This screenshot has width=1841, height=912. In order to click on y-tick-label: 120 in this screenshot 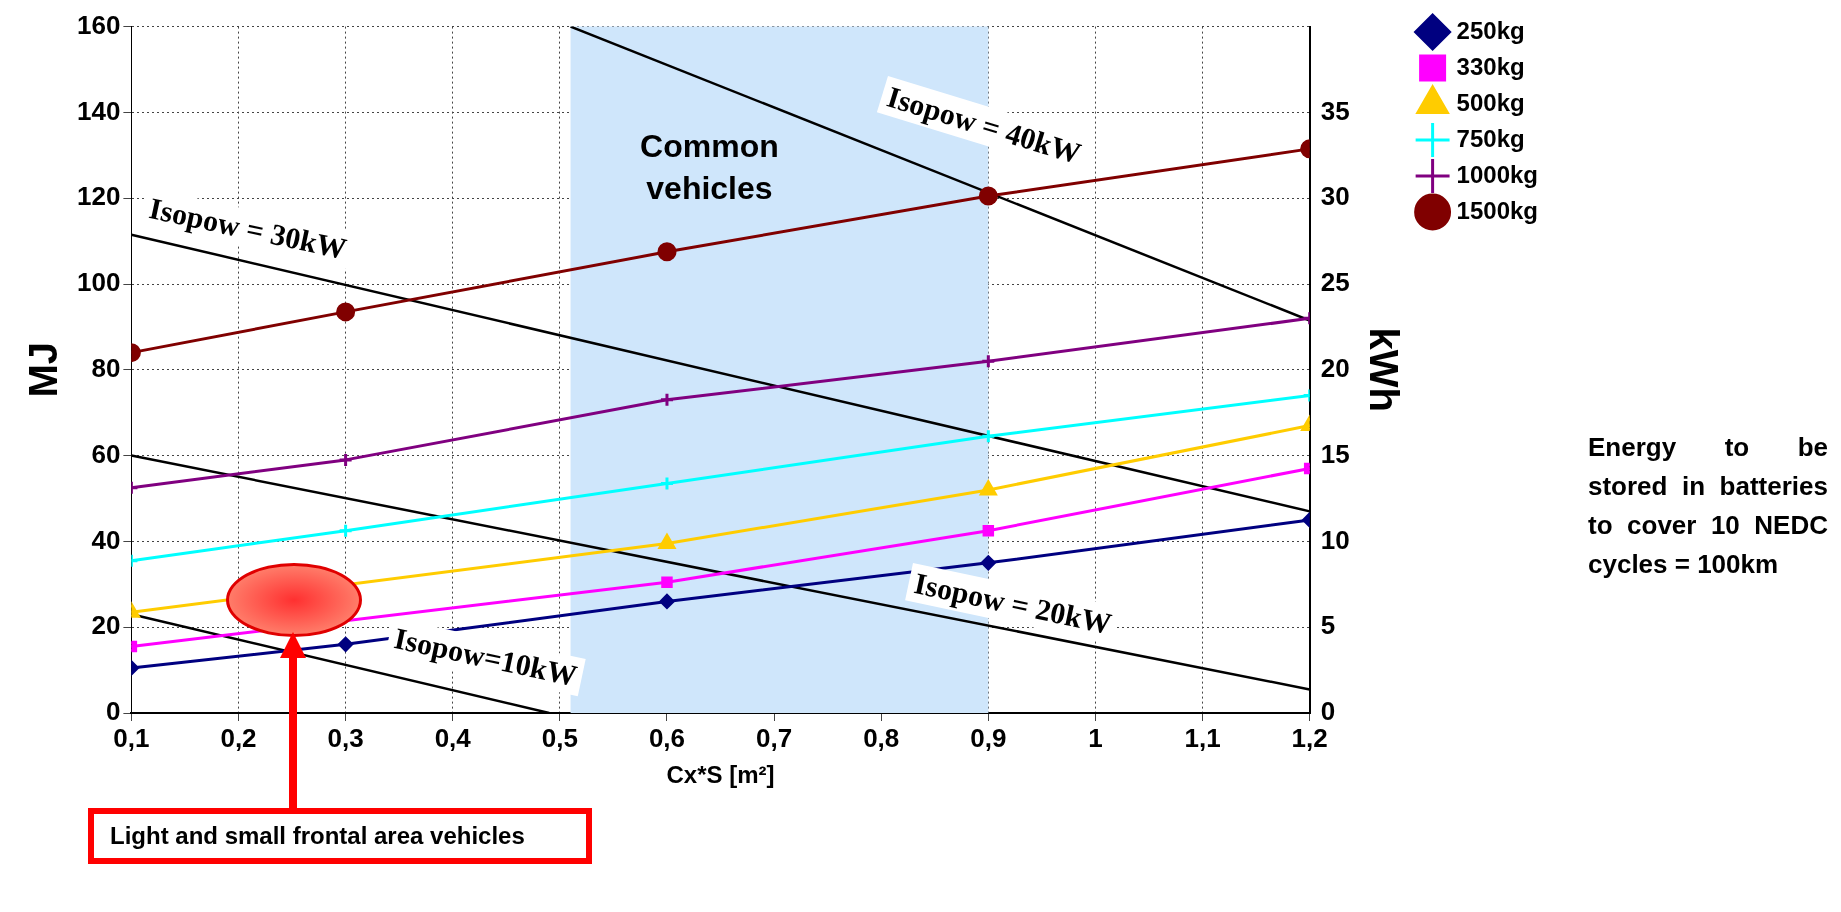, I will do `click(98, 196)`.